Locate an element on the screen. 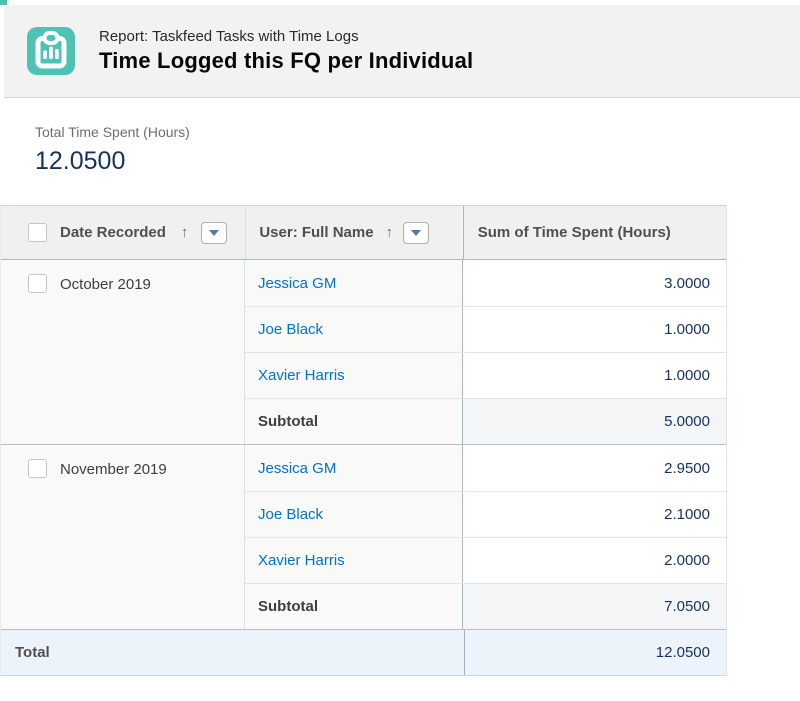  subtotal-value-cell: 7.0500 is located at coordinates (594, 606).